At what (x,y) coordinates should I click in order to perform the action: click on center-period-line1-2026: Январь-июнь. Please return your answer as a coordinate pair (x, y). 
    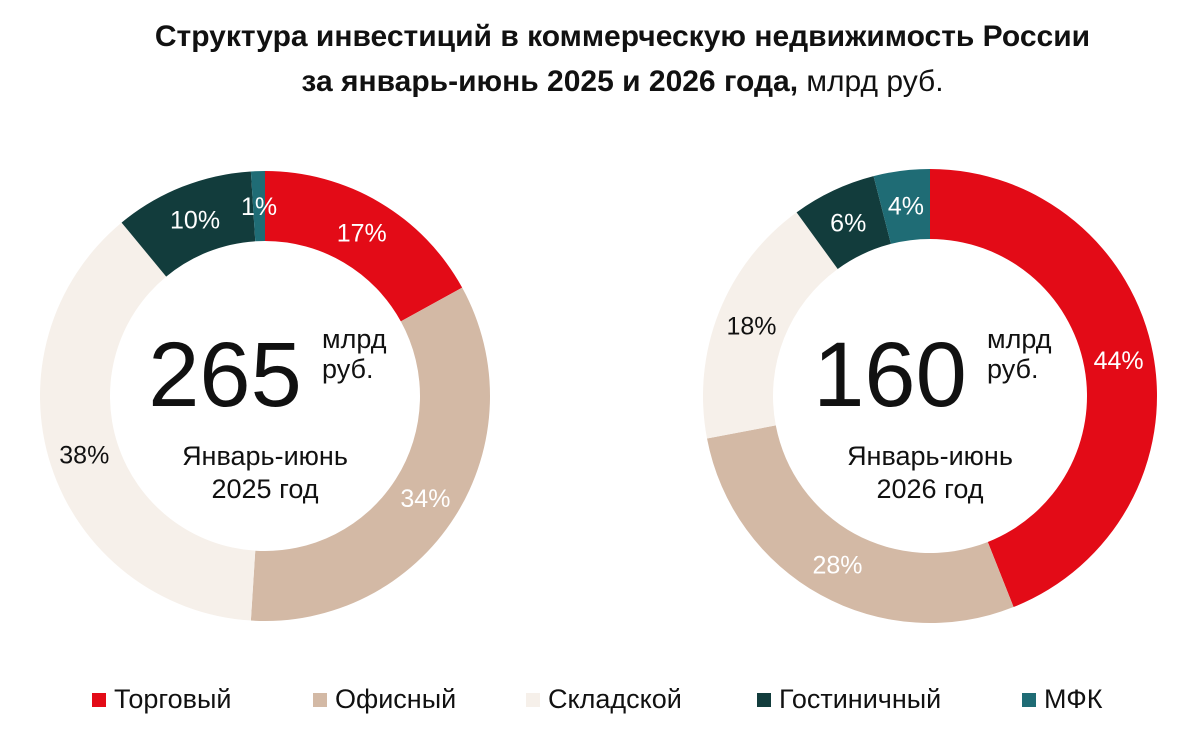
    Looking at the image, I should click on (930, 456).